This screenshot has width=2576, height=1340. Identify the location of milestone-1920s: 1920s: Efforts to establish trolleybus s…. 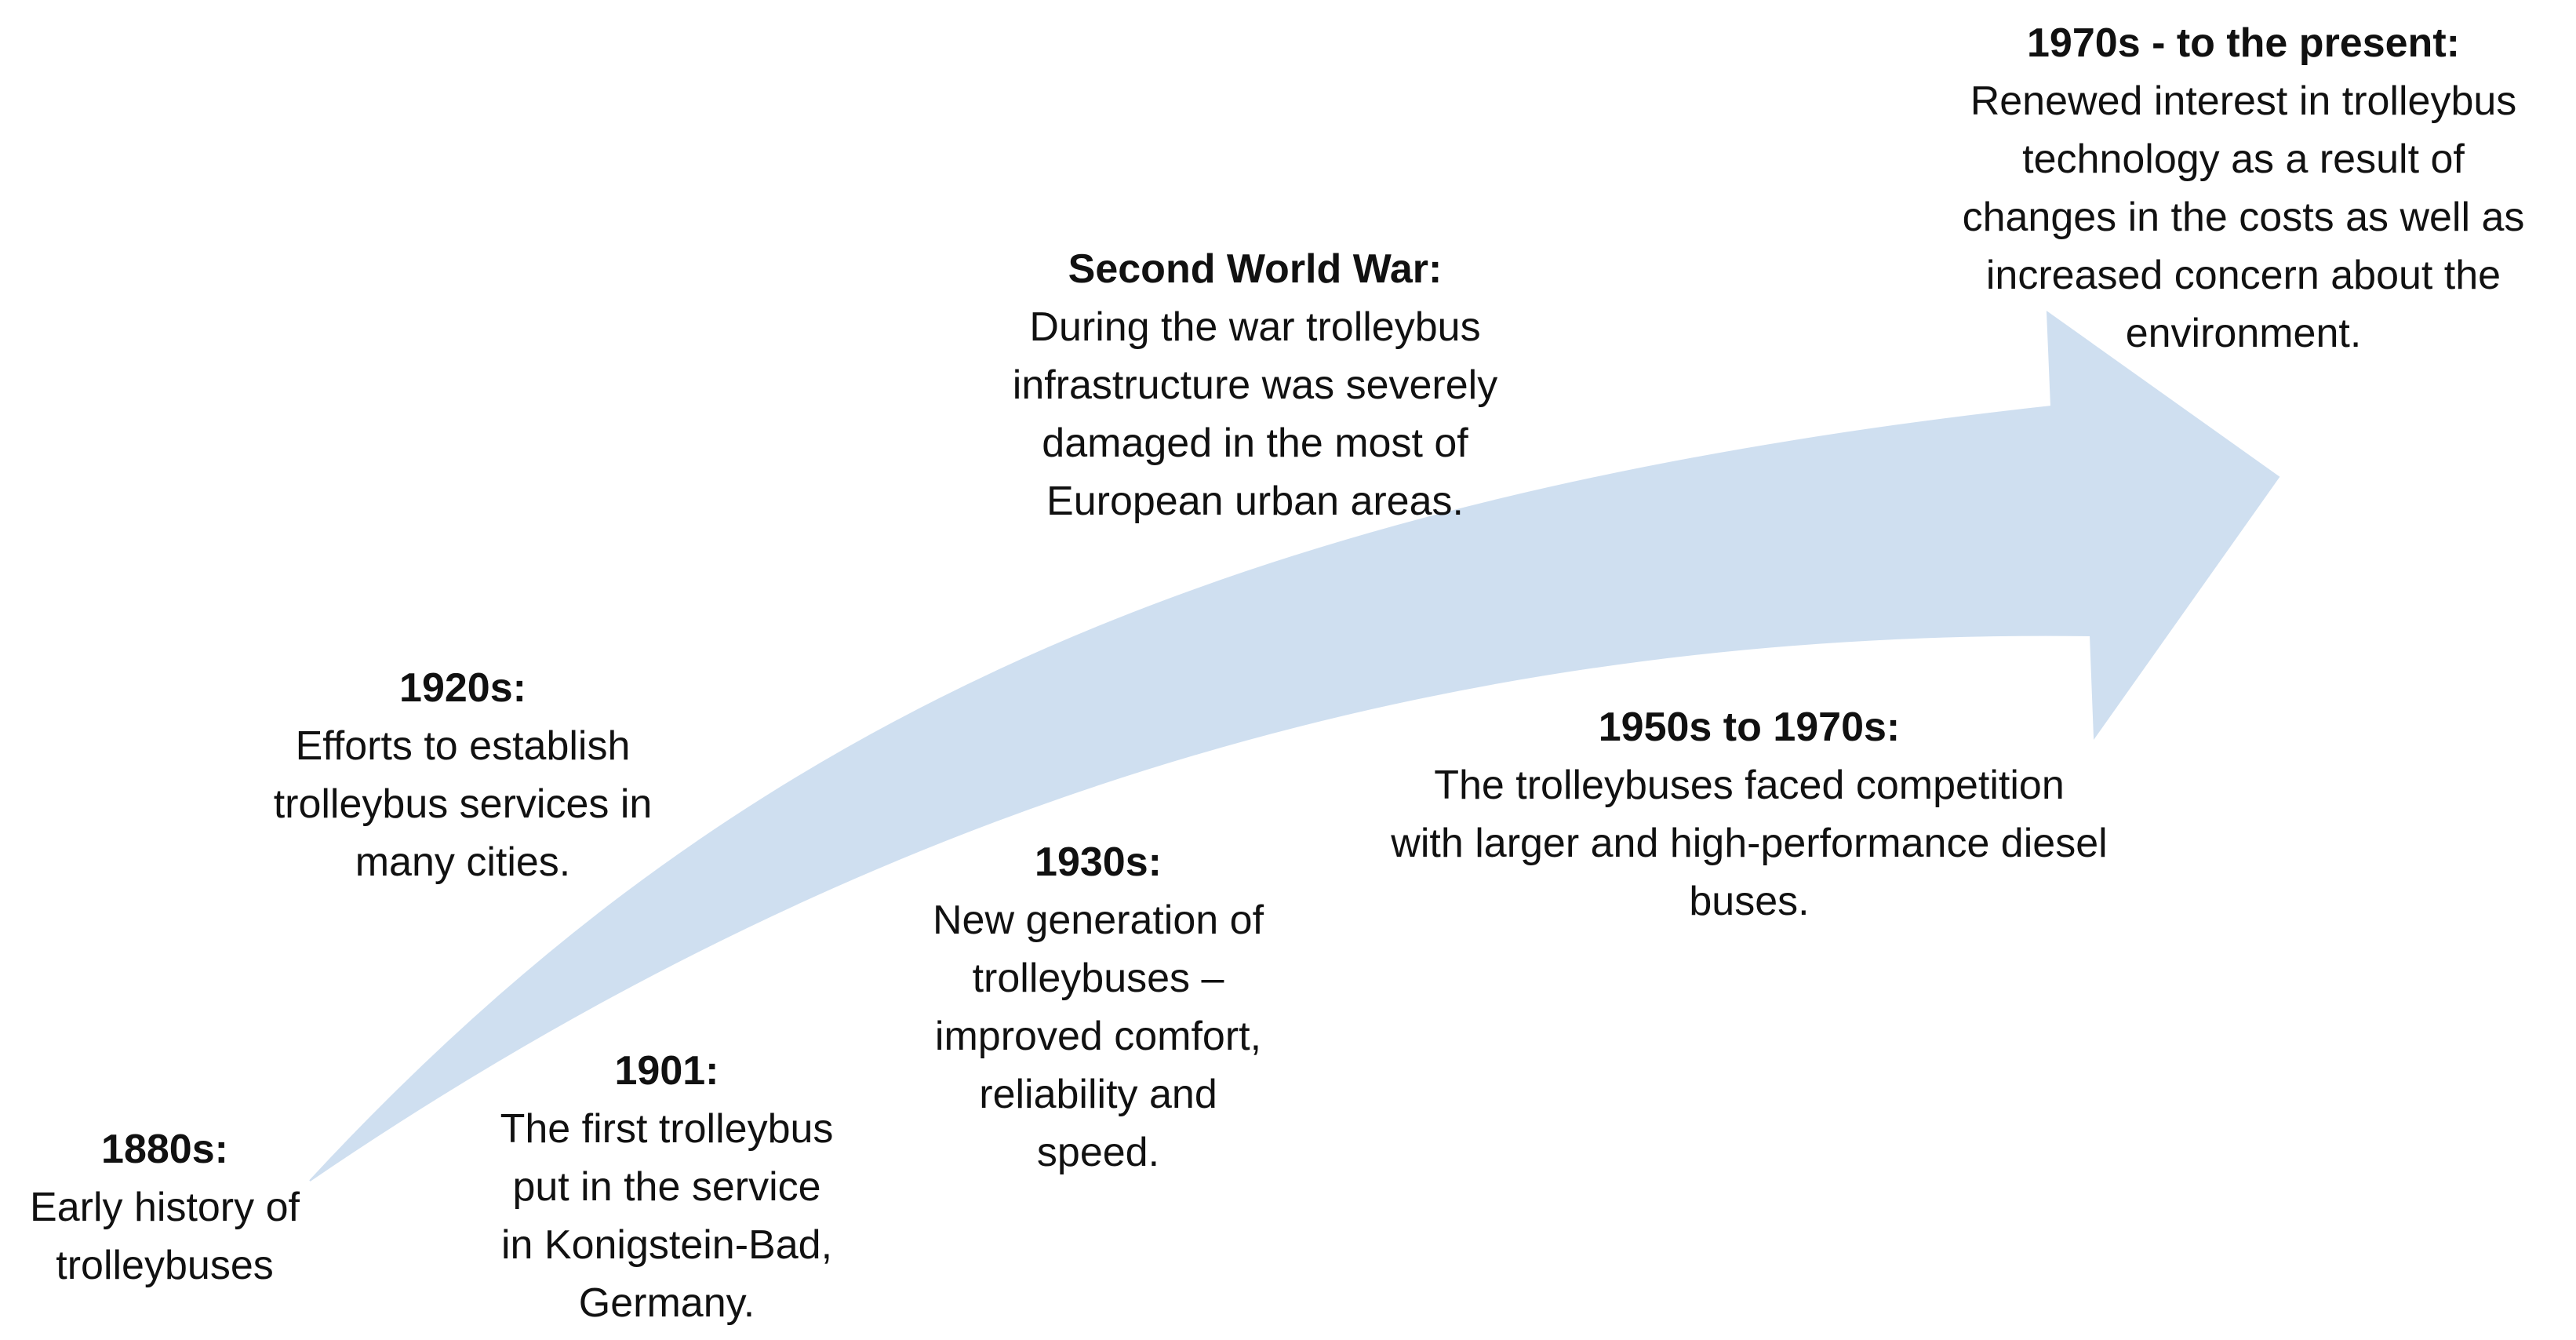
(463, 775).